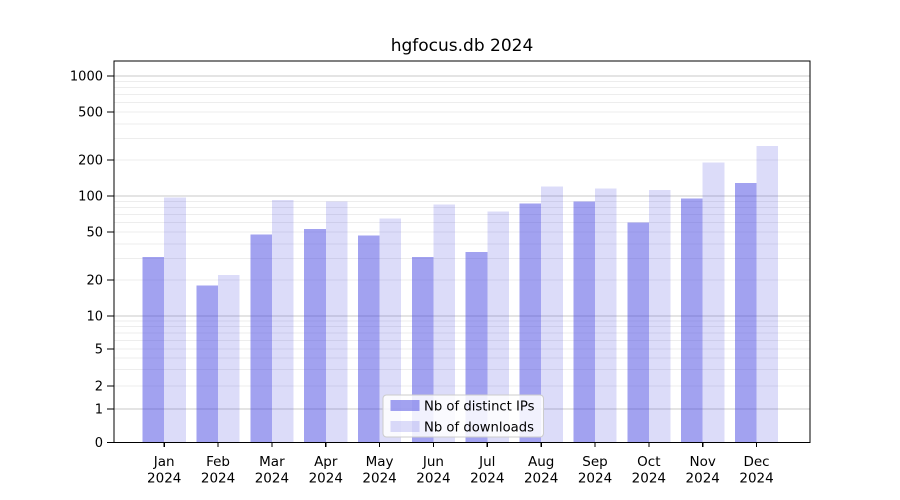  I want to click on x-tick-label-month: Jul, so click(486, 462).